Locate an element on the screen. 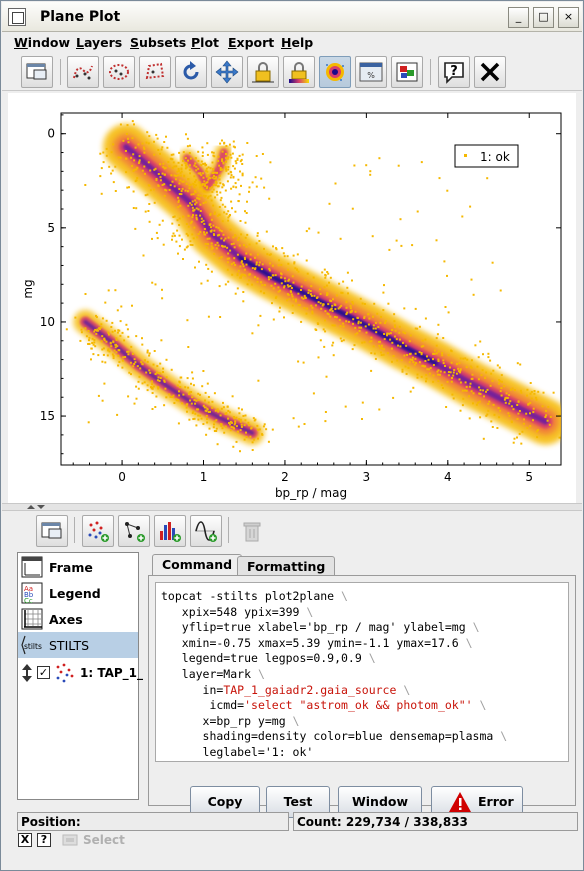 The width and height of the screenshot is (584, 871). help-toggle: ? is located at coordinates (44, 840).